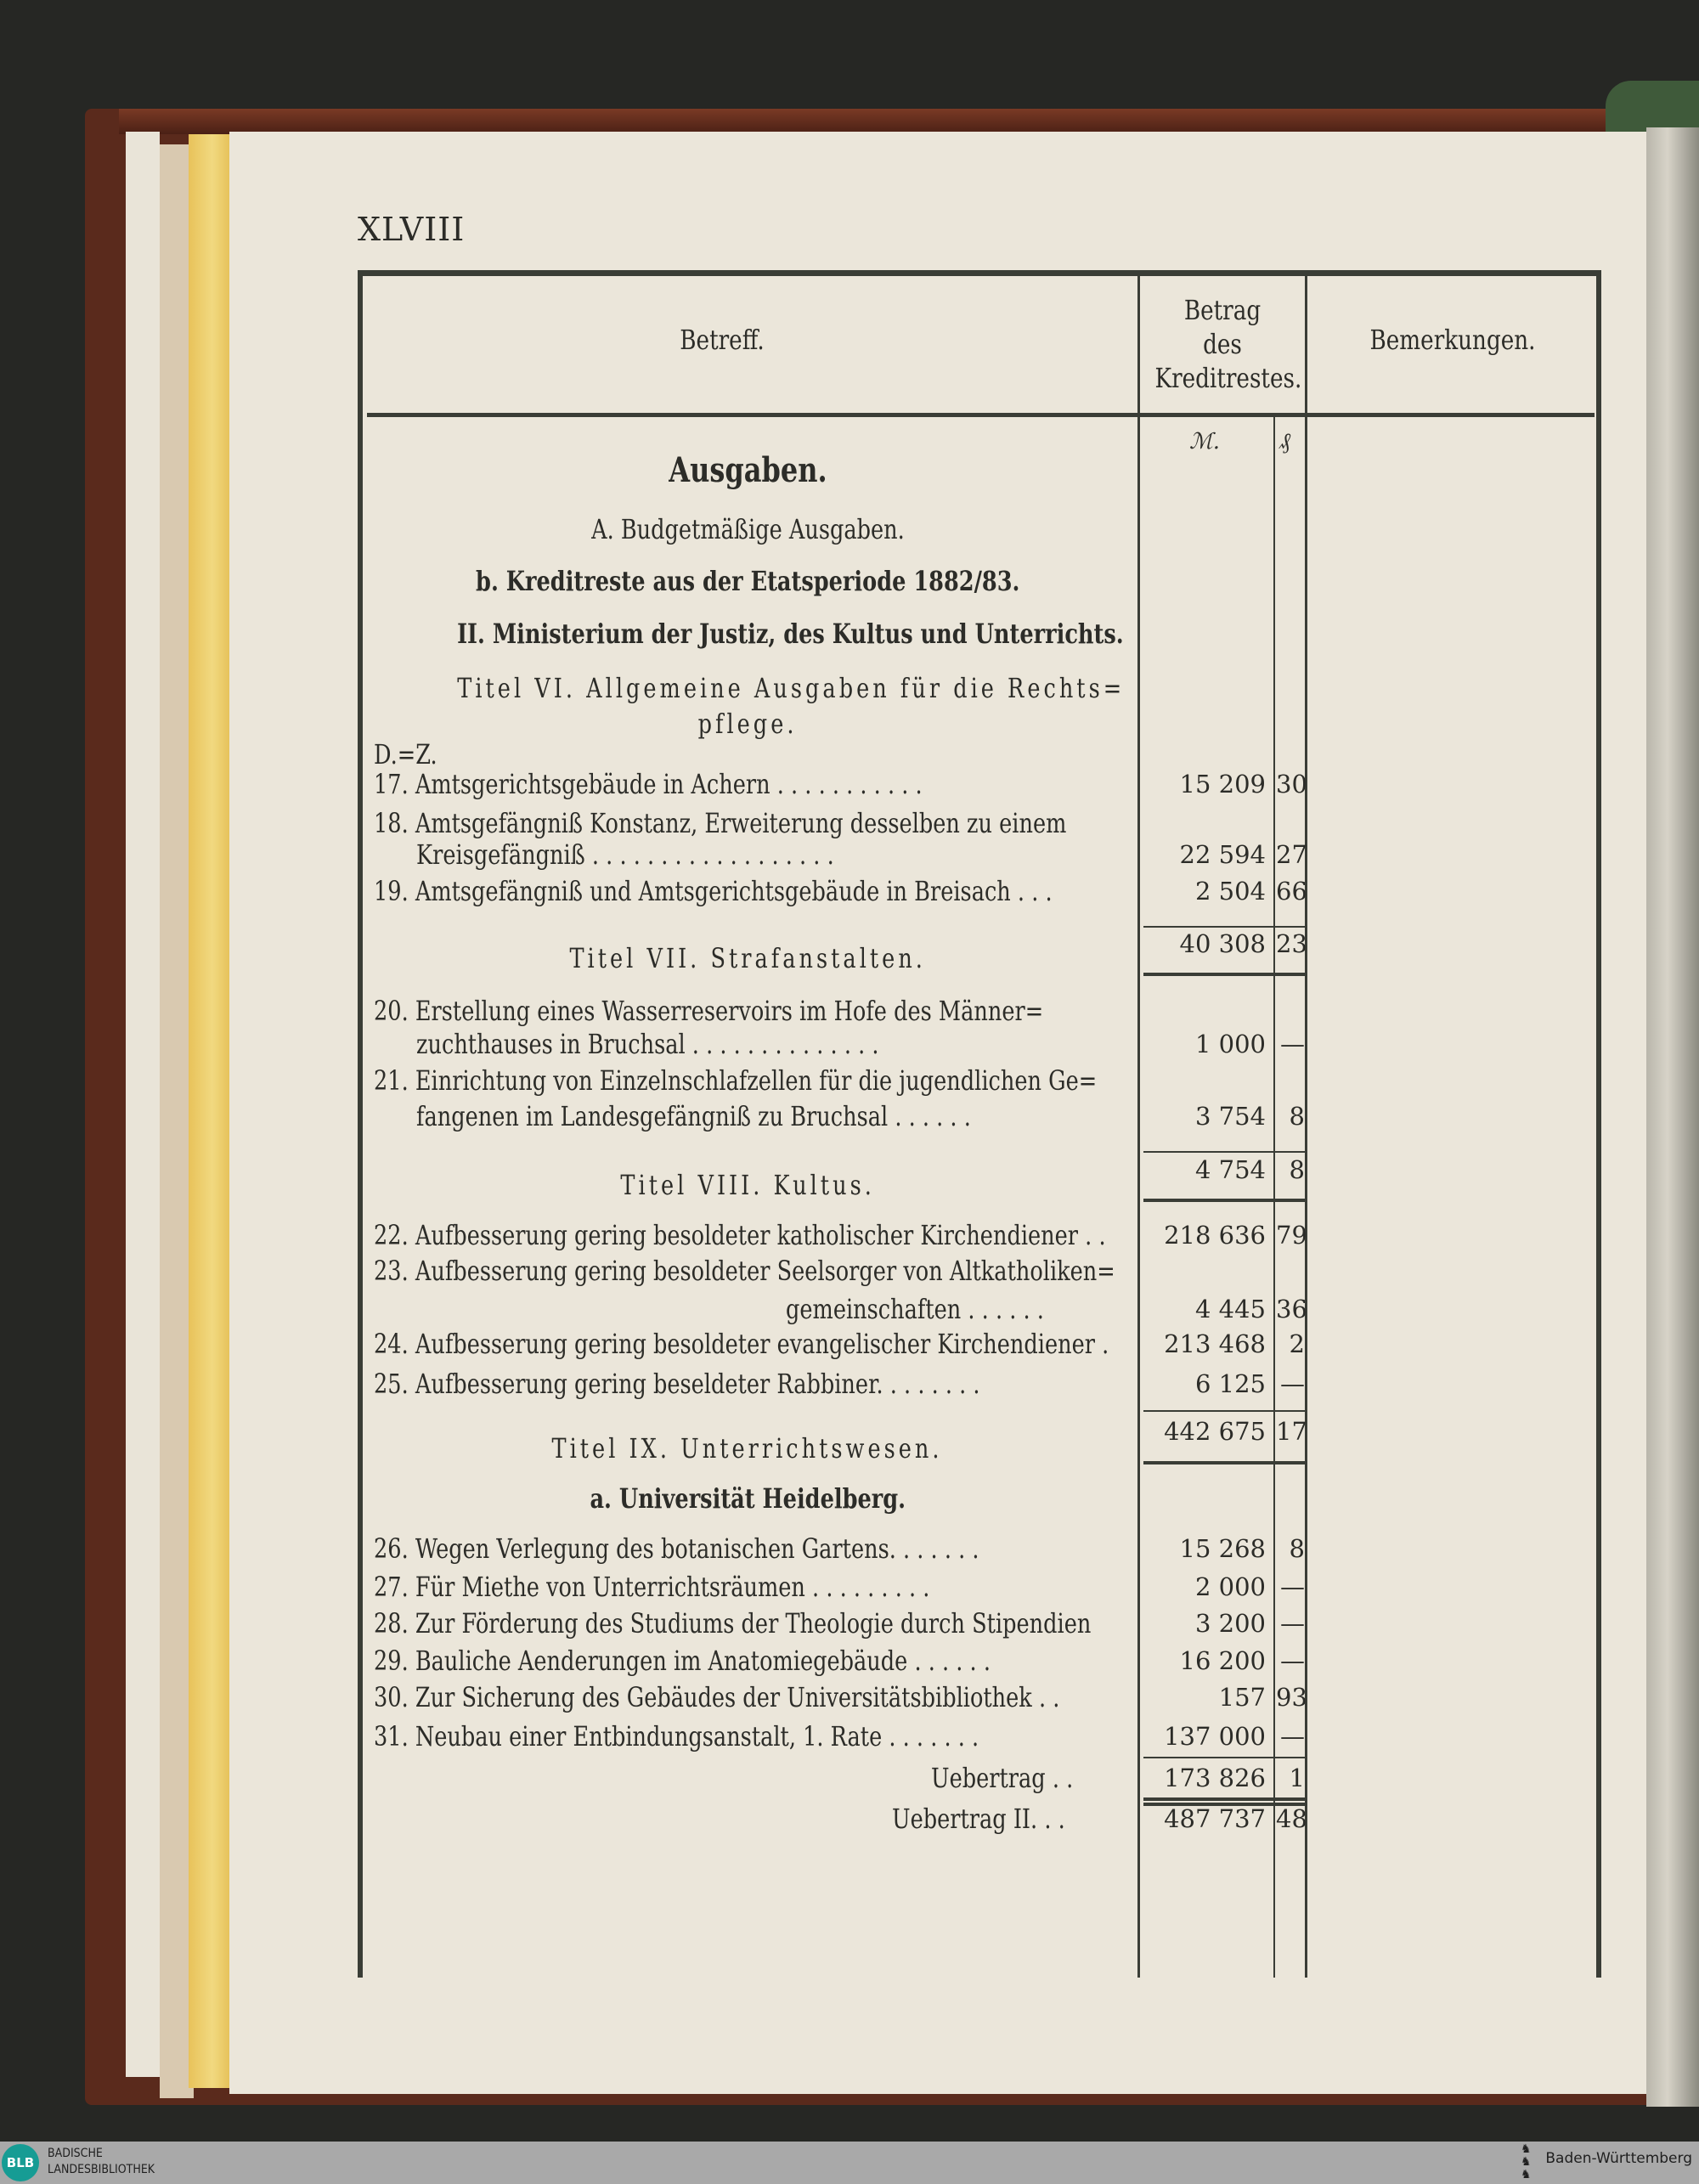  What do you see at coordinates (1230, 1384) in the screenshot?
I see `amount-mark: 6 125` at bounding box center [1230, 1384].